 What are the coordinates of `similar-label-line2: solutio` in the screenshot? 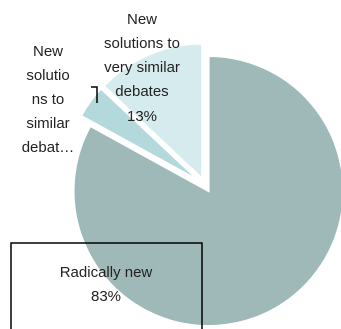 It's located at (47, 75).